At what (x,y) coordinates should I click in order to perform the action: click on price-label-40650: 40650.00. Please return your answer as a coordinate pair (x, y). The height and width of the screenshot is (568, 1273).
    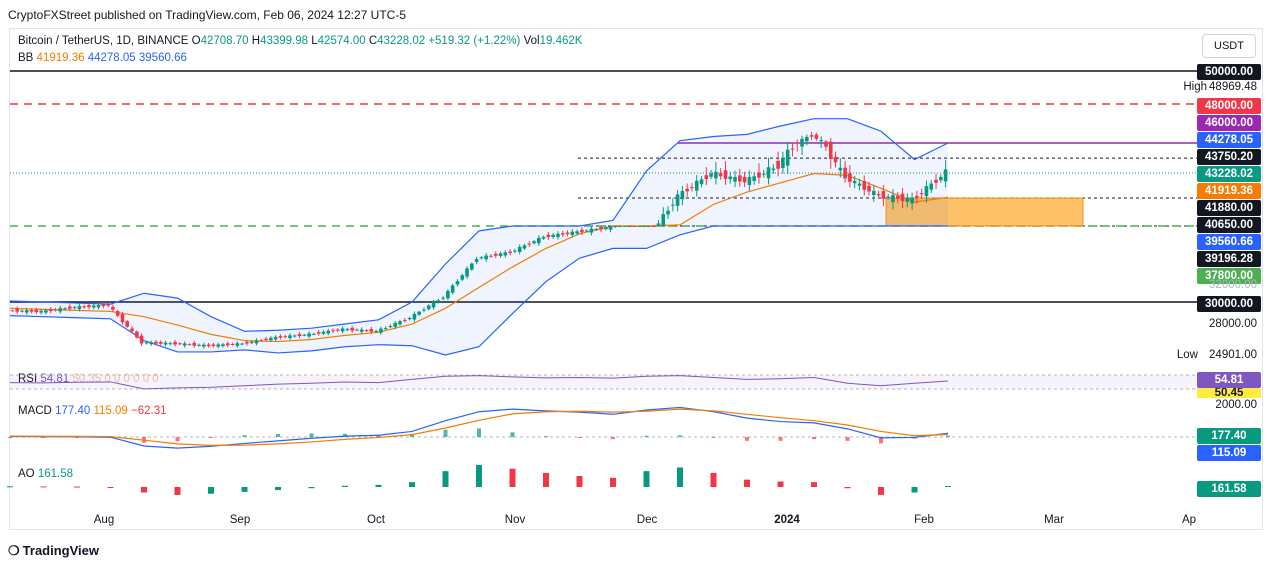
    Looking at the image, I should click on (1229, 225).